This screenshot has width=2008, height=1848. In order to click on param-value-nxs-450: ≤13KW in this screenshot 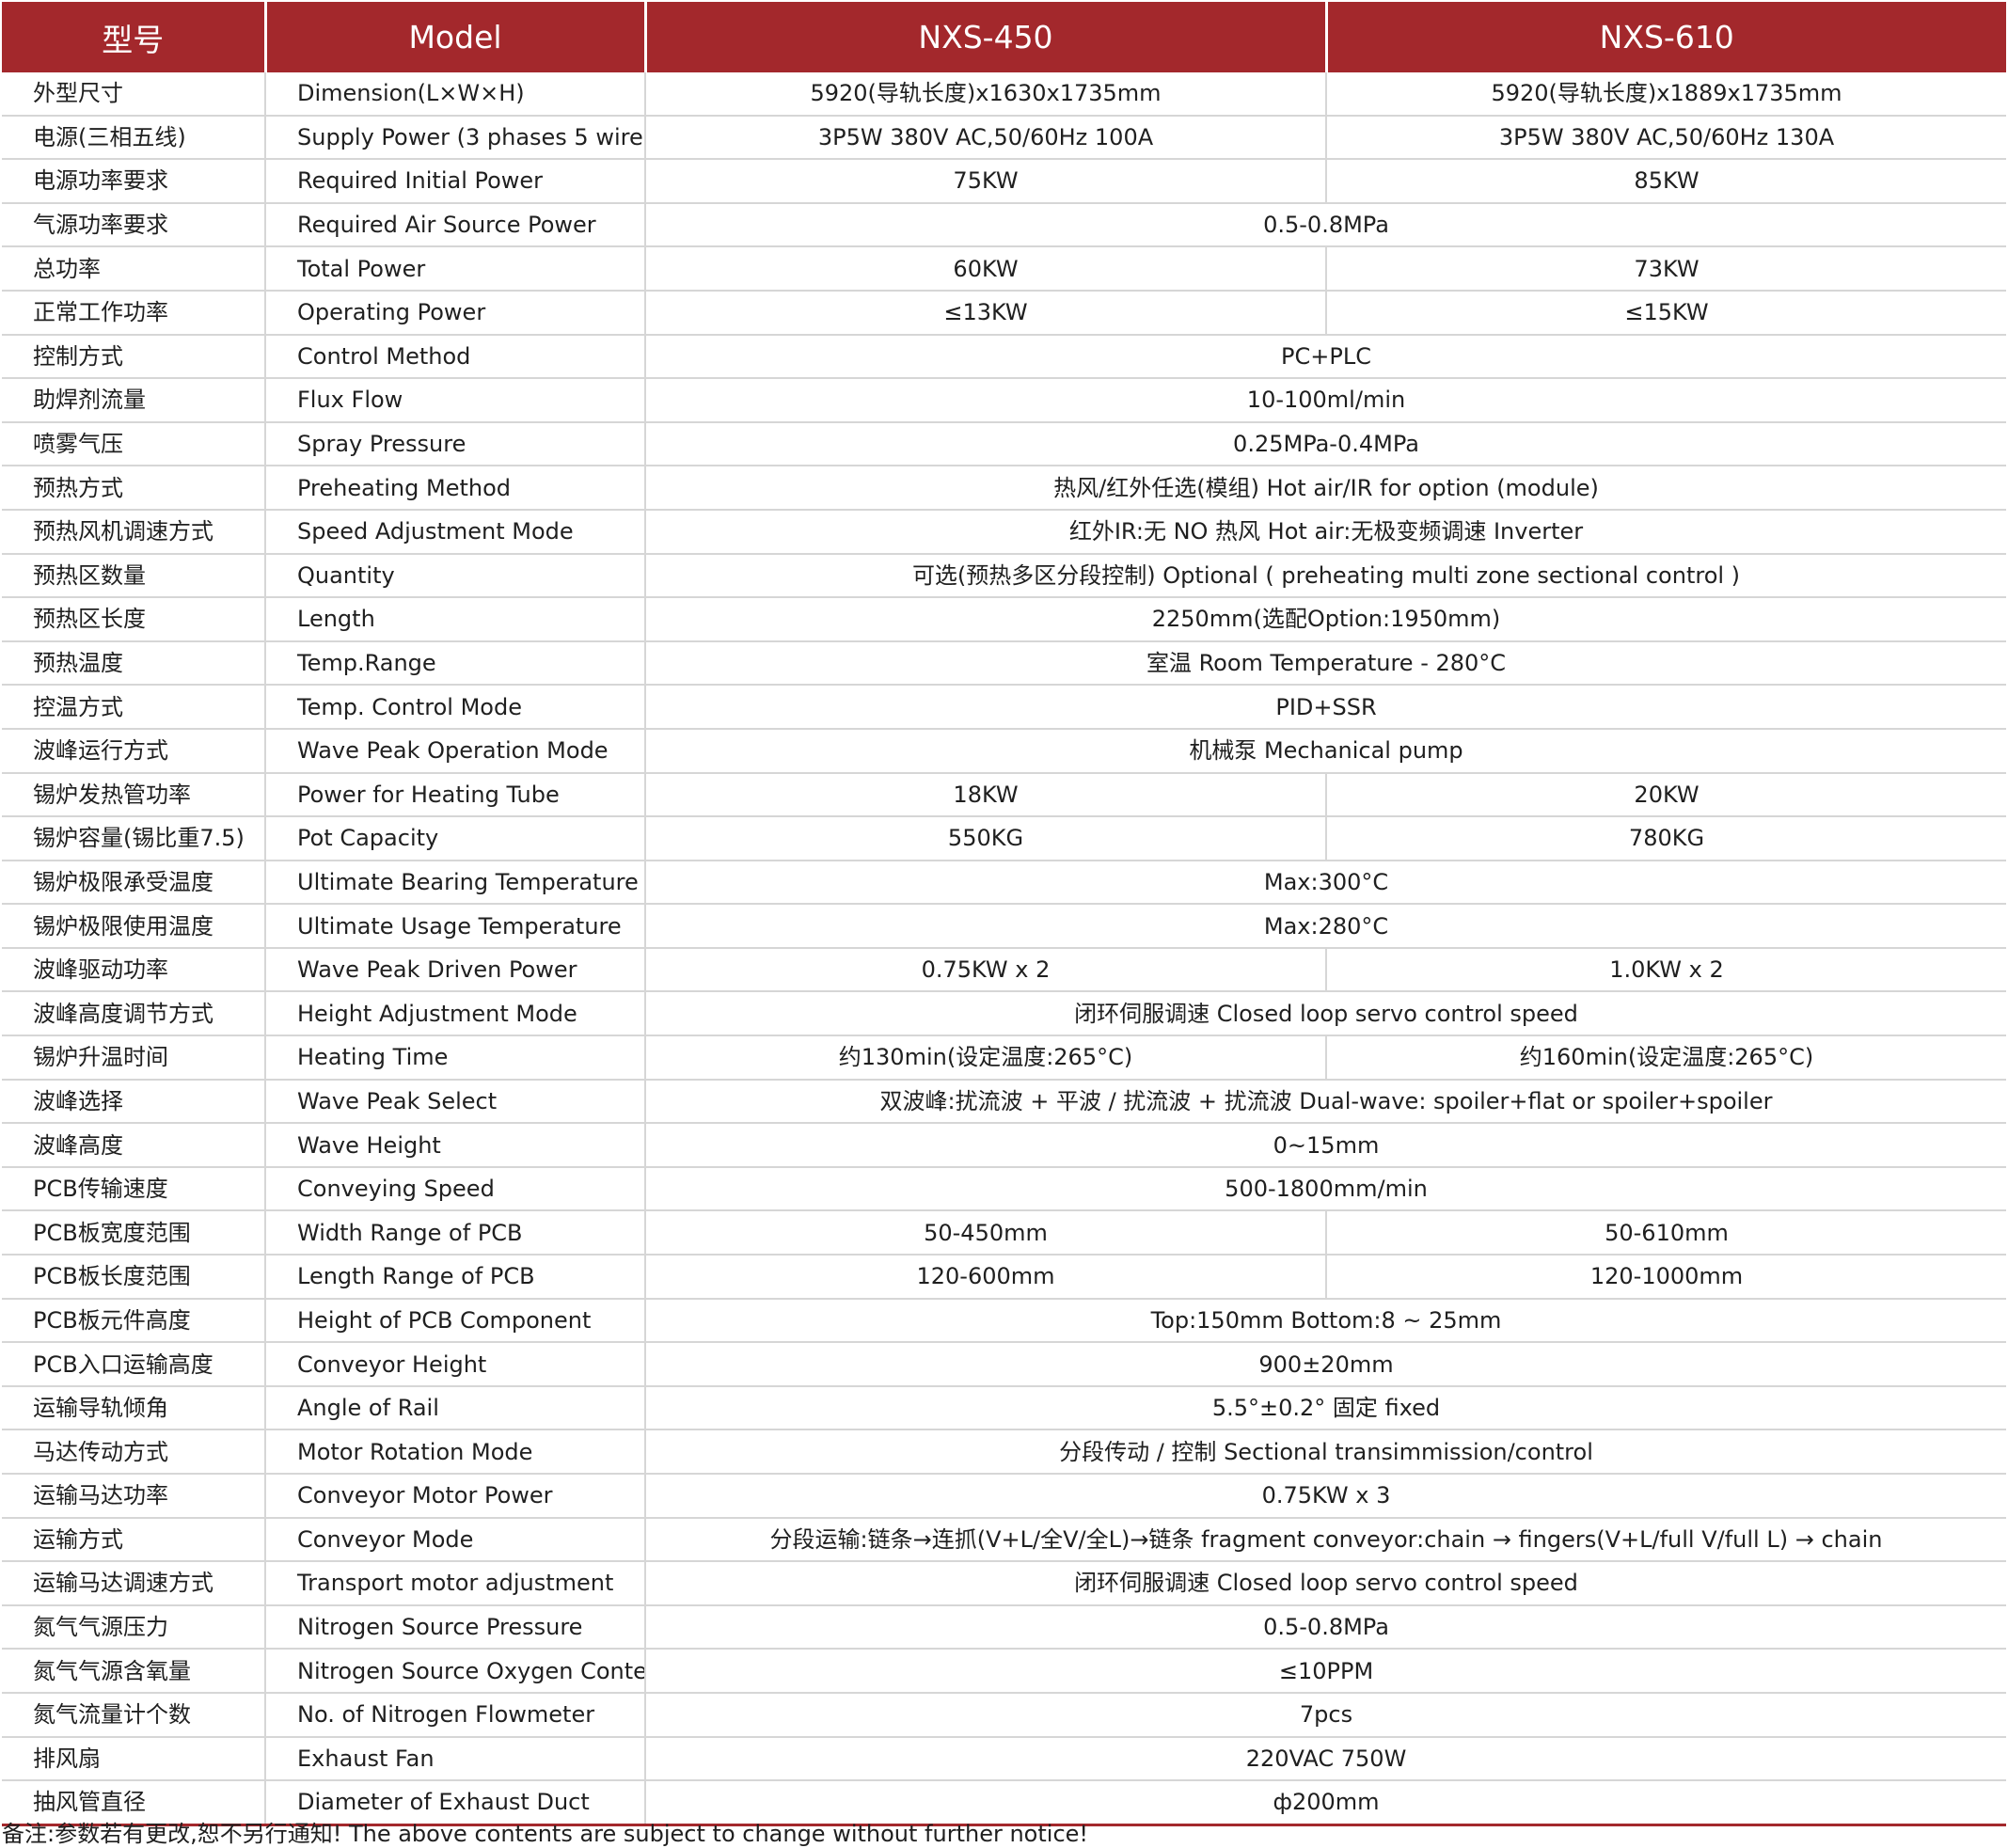, I will do `click(986, 313)`.